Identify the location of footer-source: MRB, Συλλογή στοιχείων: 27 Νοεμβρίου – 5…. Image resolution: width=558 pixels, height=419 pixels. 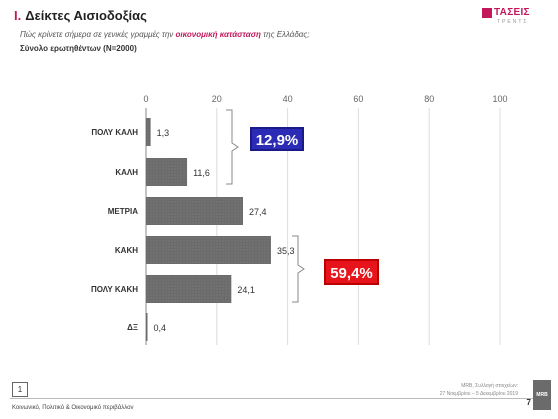
(479, 390).